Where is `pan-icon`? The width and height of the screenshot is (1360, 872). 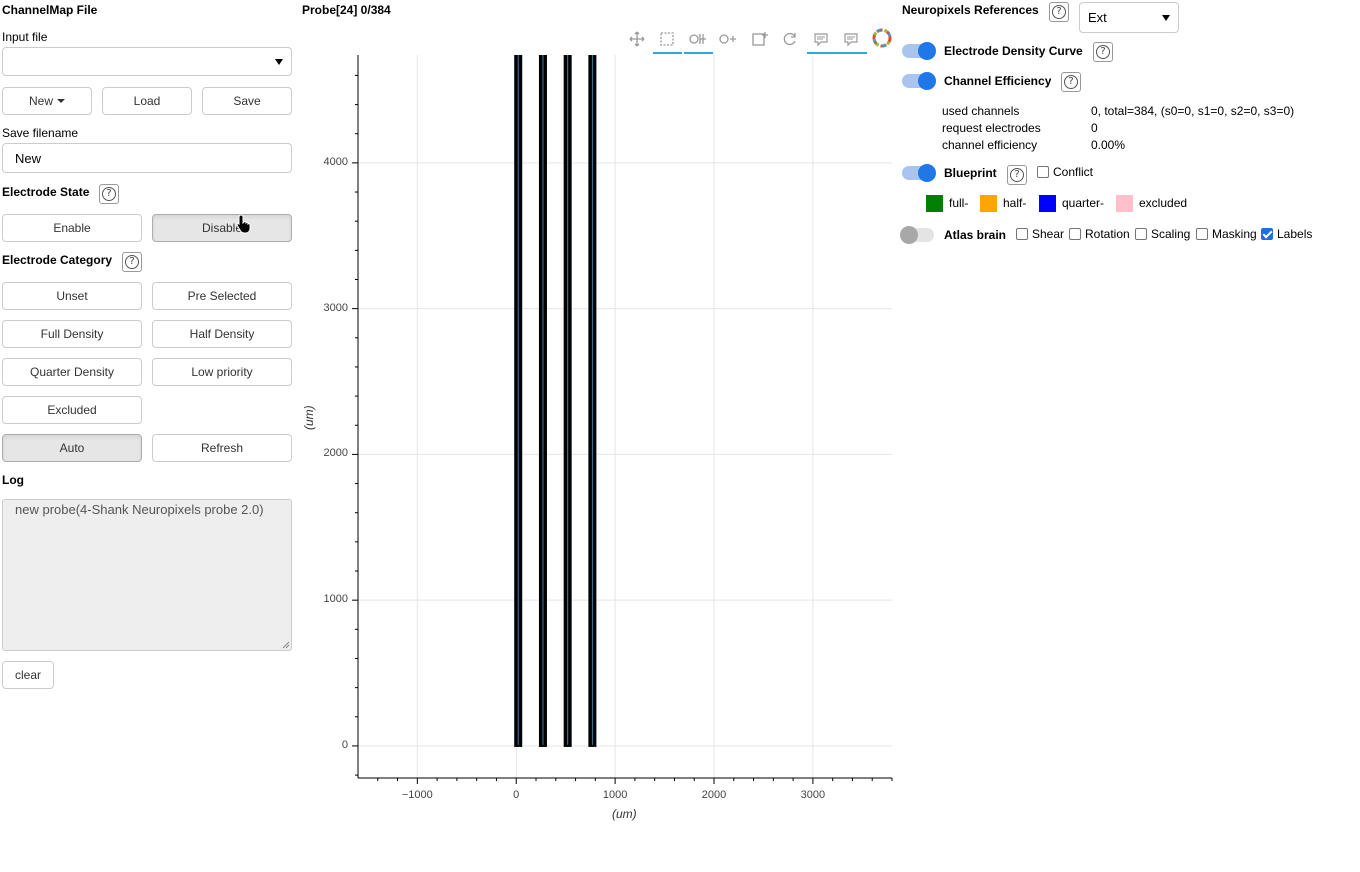
pan-icon is located at coordinates (637, 39).